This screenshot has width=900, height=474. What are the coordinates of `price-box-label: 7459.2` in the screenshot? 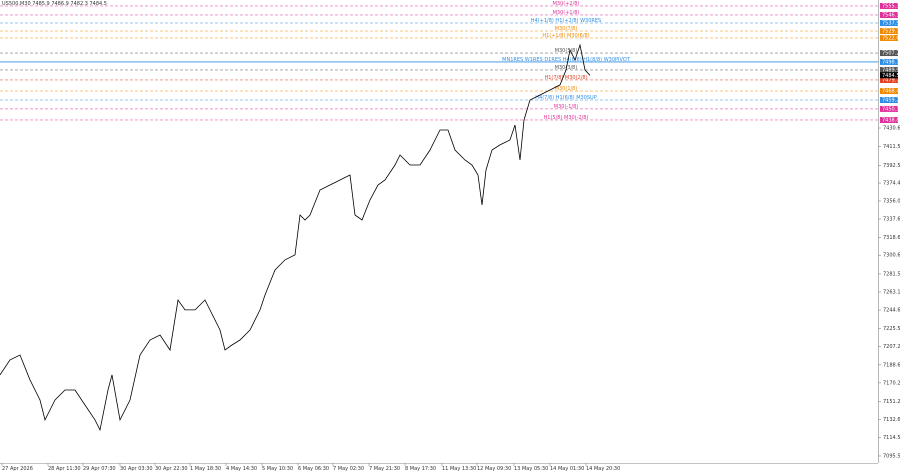 It's located at (891, 101).